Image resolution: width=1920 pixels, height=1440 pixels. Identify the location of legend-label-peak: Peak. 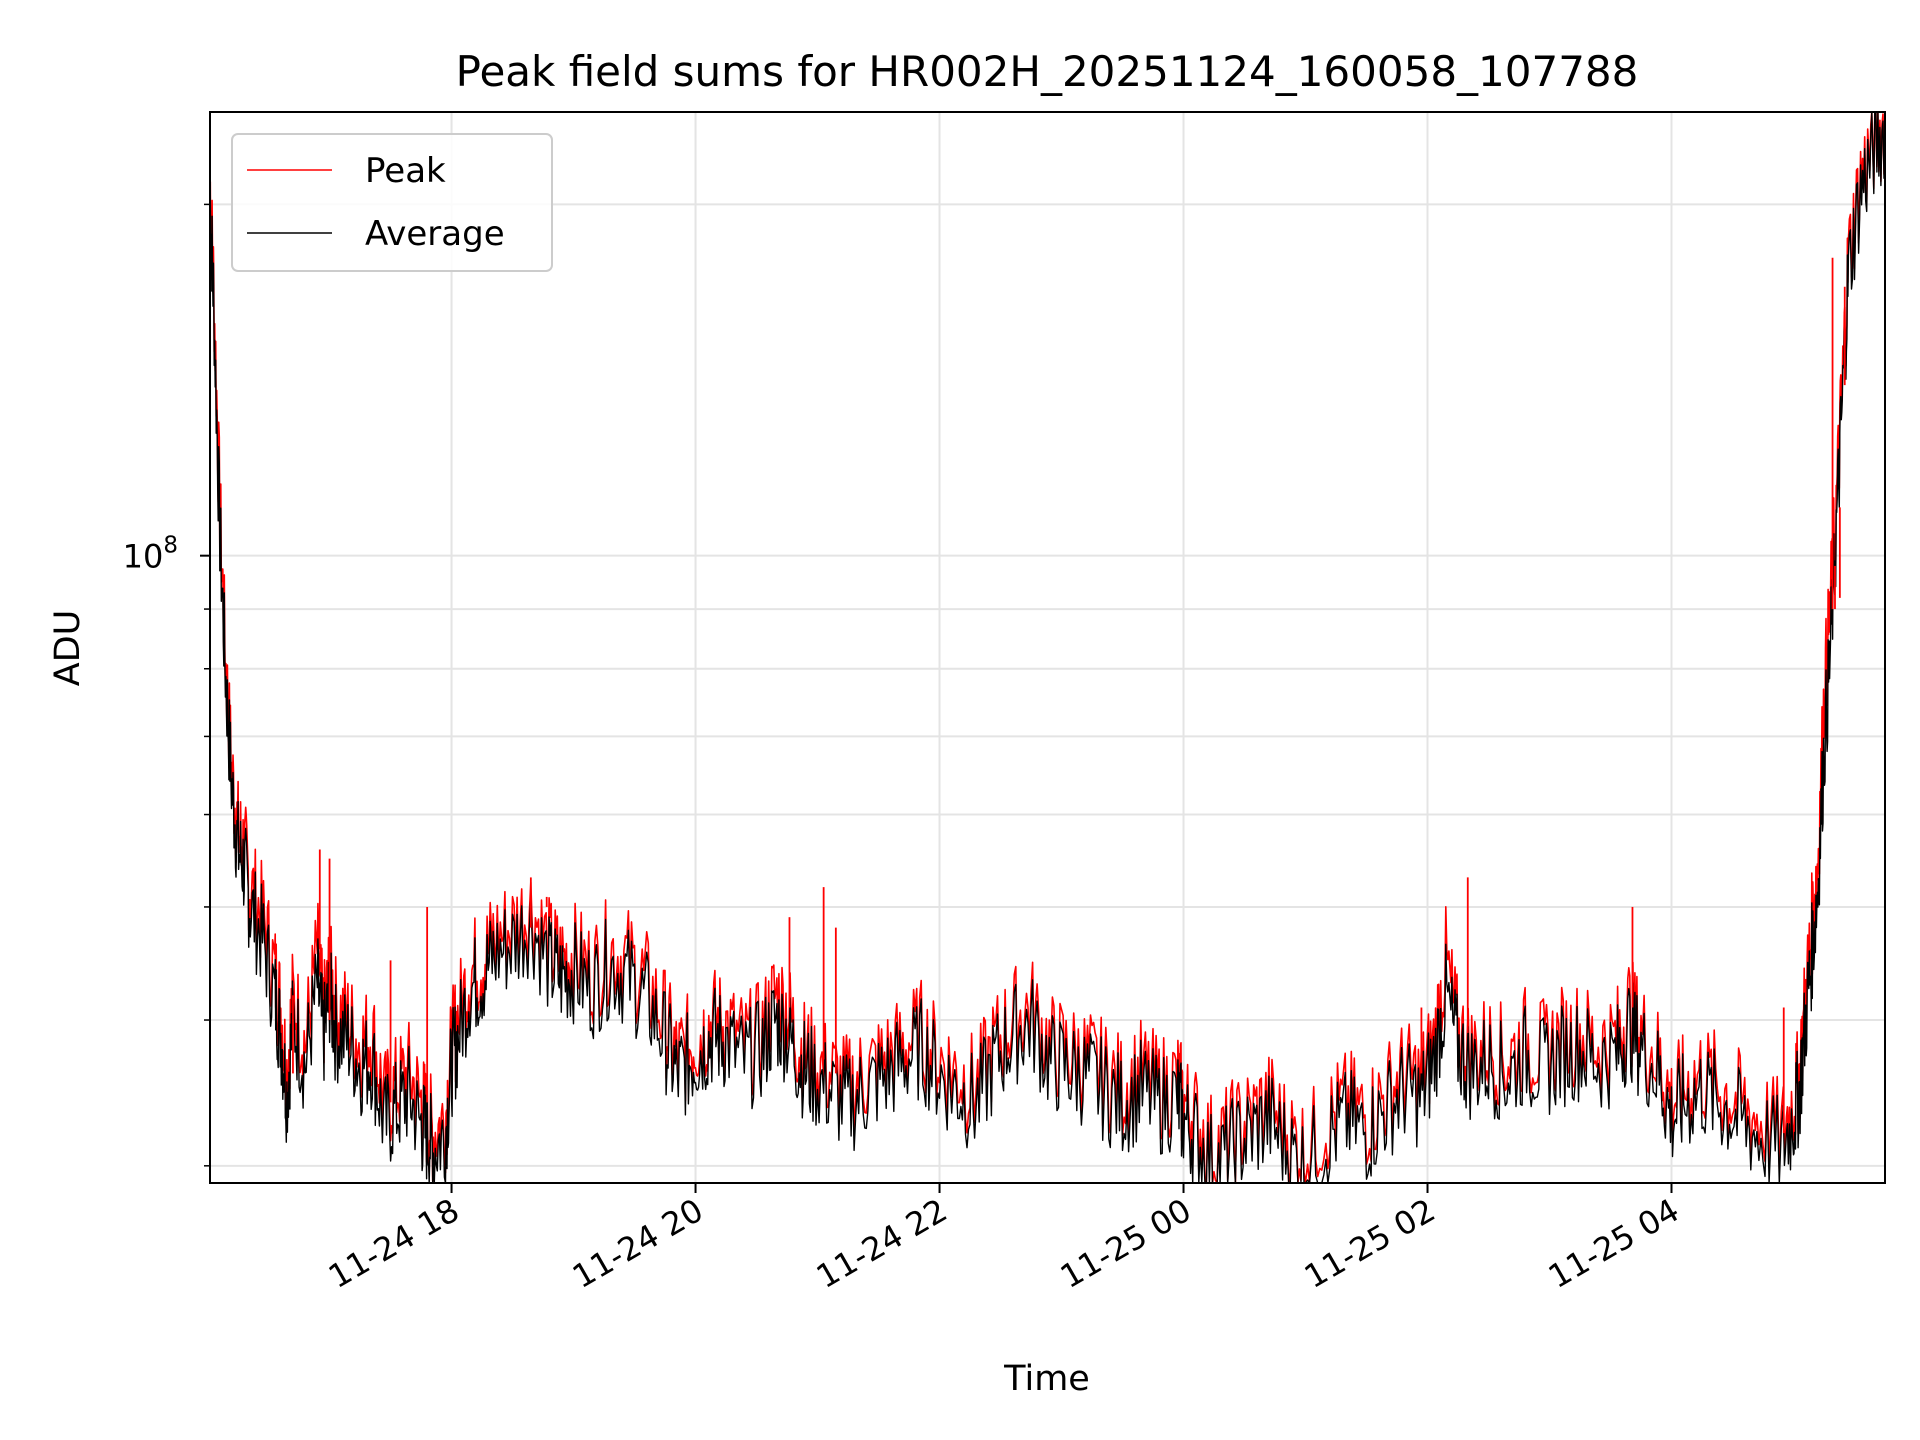
(405, 171).